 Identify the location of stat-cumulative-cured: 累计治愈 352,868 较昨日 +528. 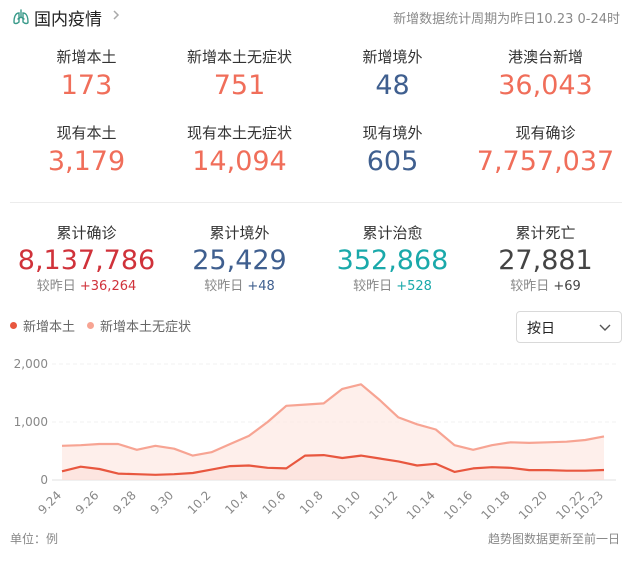
(392, 259).